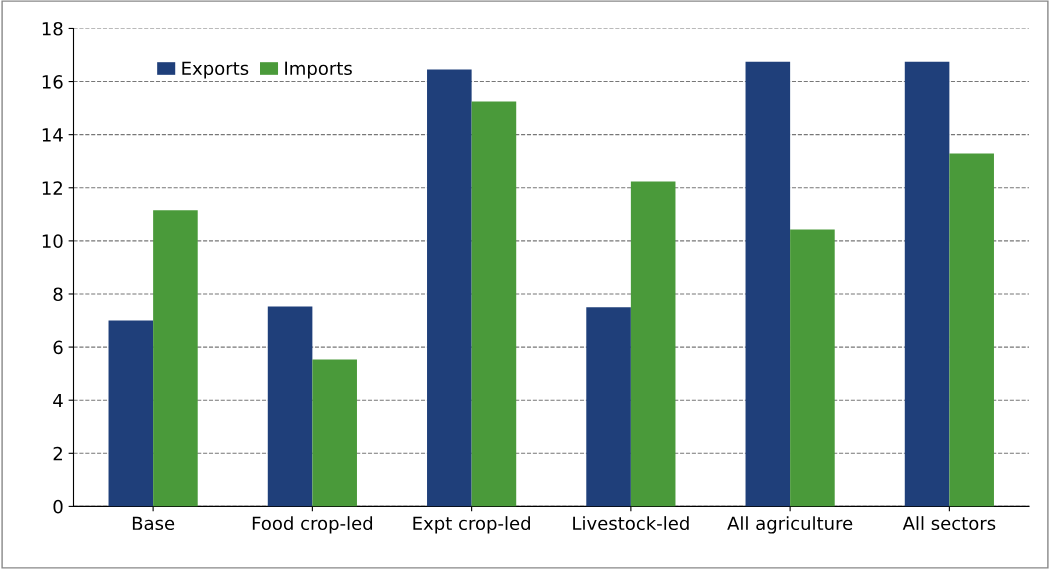 The height and width of the screenshot is (569, 1050). Describe the element at coordinates (153, 523) in the screenshot. I see `x-tick-label: Base` at that location.